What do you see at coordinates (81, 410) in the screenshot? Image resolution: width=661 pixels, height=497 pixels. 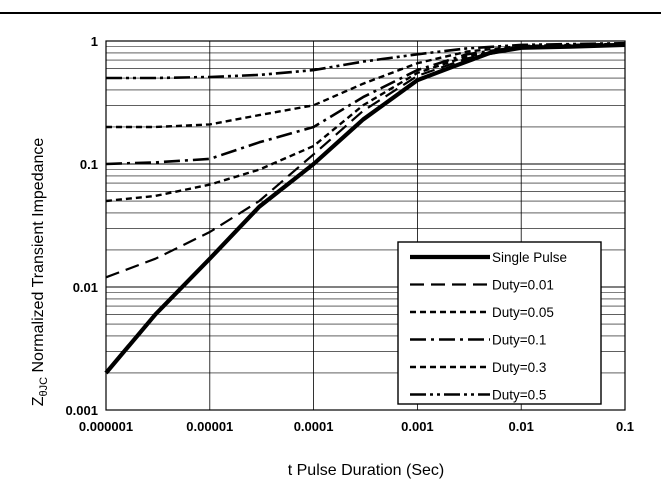 I see `y-tick-label: 0.001` at bounding box center [81, 410].